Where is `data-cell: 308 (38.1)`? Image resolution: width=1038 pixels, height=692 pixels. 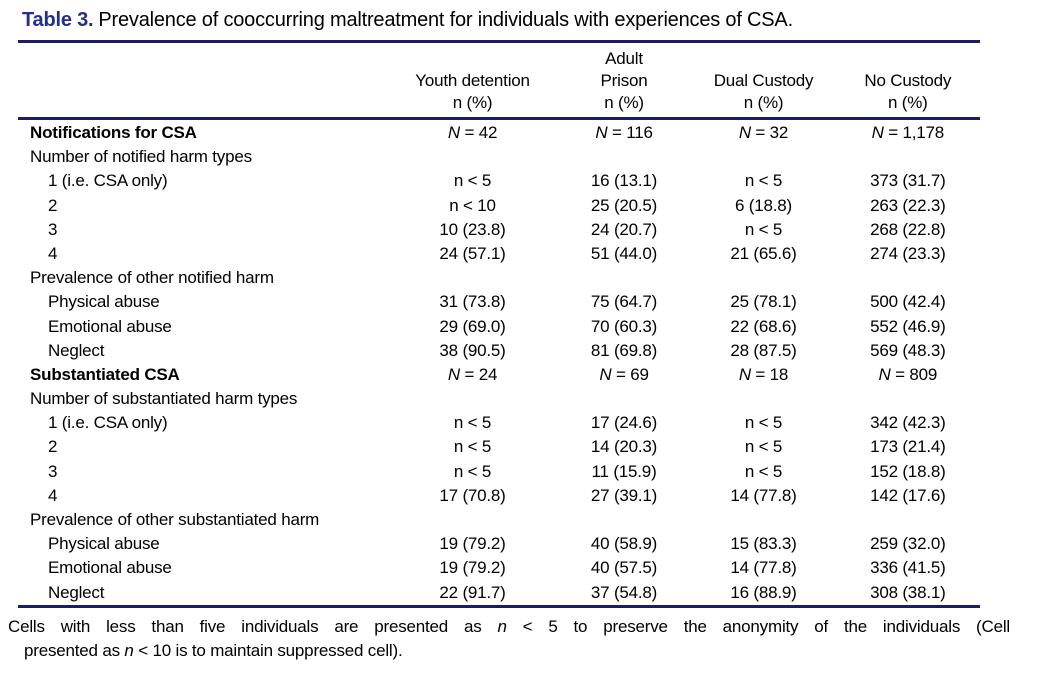 data-cell: 308 (38.1) is located at coordinates (908, 592).